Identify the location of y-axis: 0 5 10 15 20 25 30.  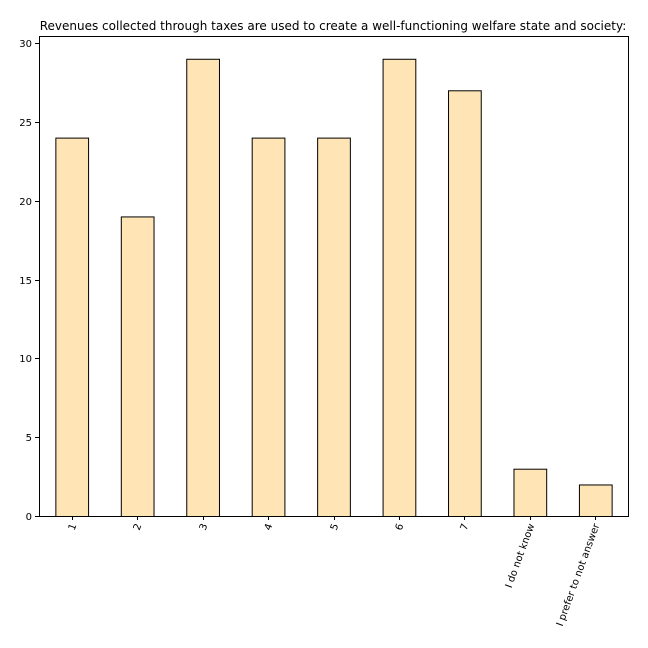
(29, 281).